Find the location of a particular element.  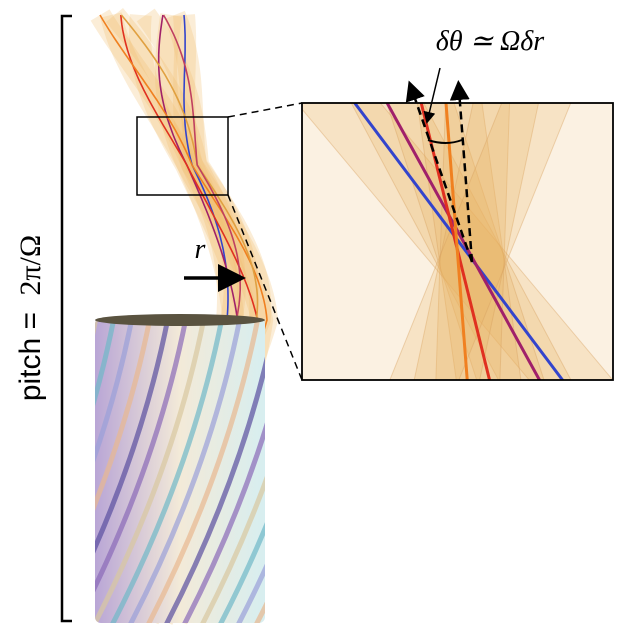

pitch-label: pitch = 2π/Ω is located at coordinates (30, 318).